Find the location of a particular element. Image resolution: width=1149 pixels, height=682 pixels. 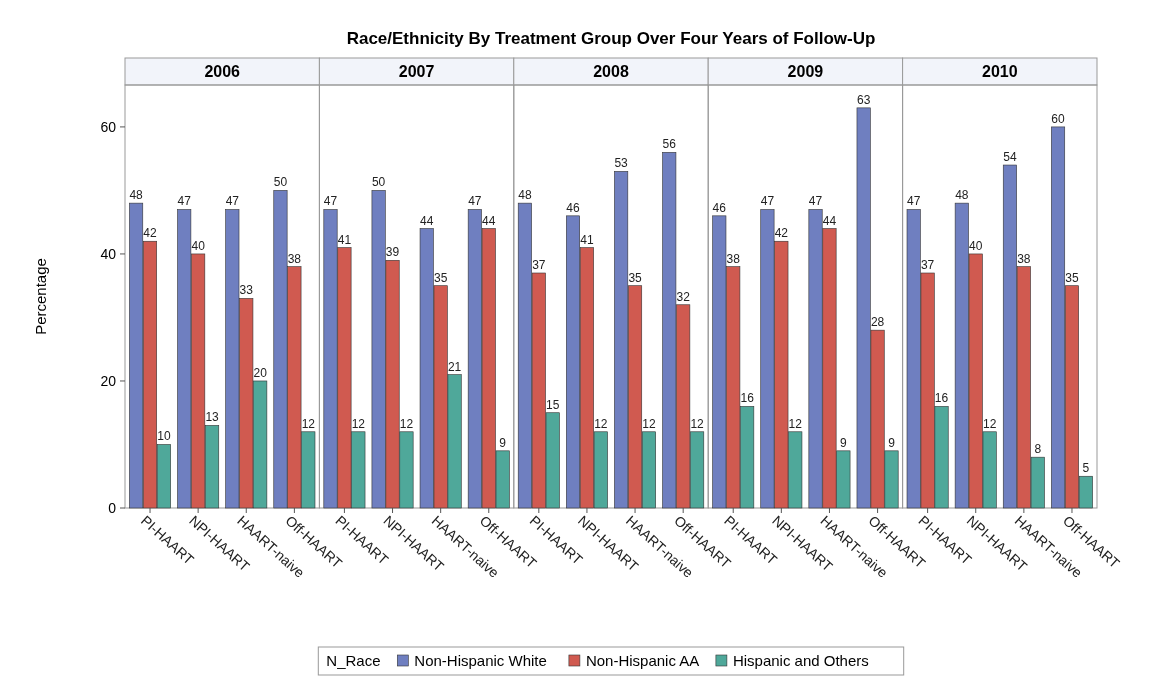

data-label: 39 is located at coordinates (392, 252).